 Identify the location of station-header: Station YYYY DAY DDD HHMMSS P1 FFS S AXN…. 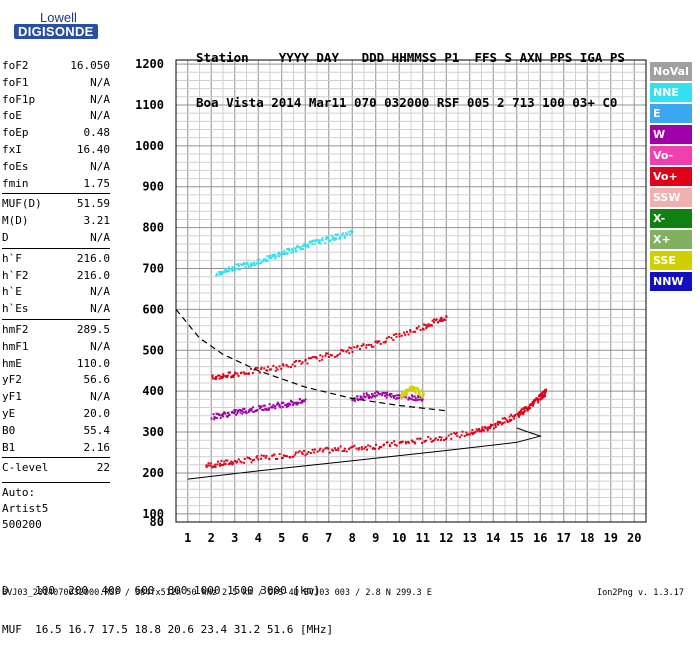
(410, 72).